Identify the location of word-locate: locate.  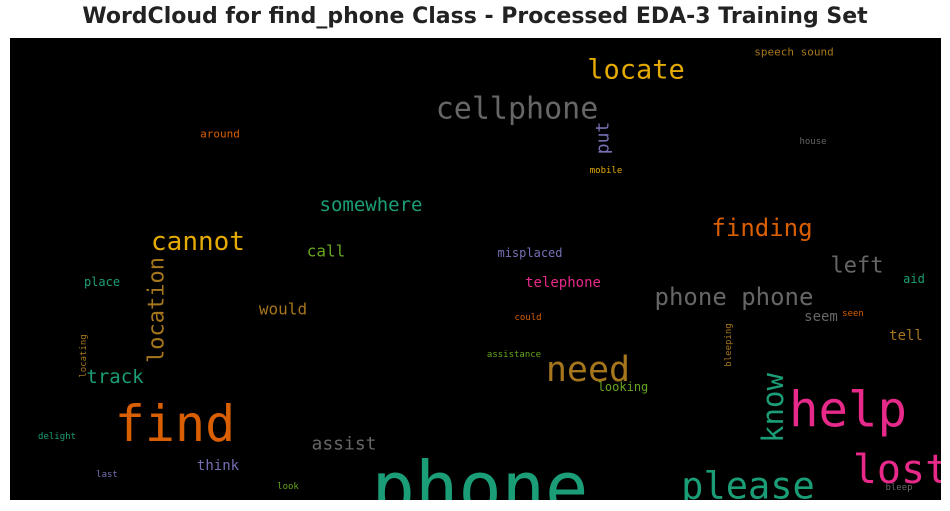
(636, 70).